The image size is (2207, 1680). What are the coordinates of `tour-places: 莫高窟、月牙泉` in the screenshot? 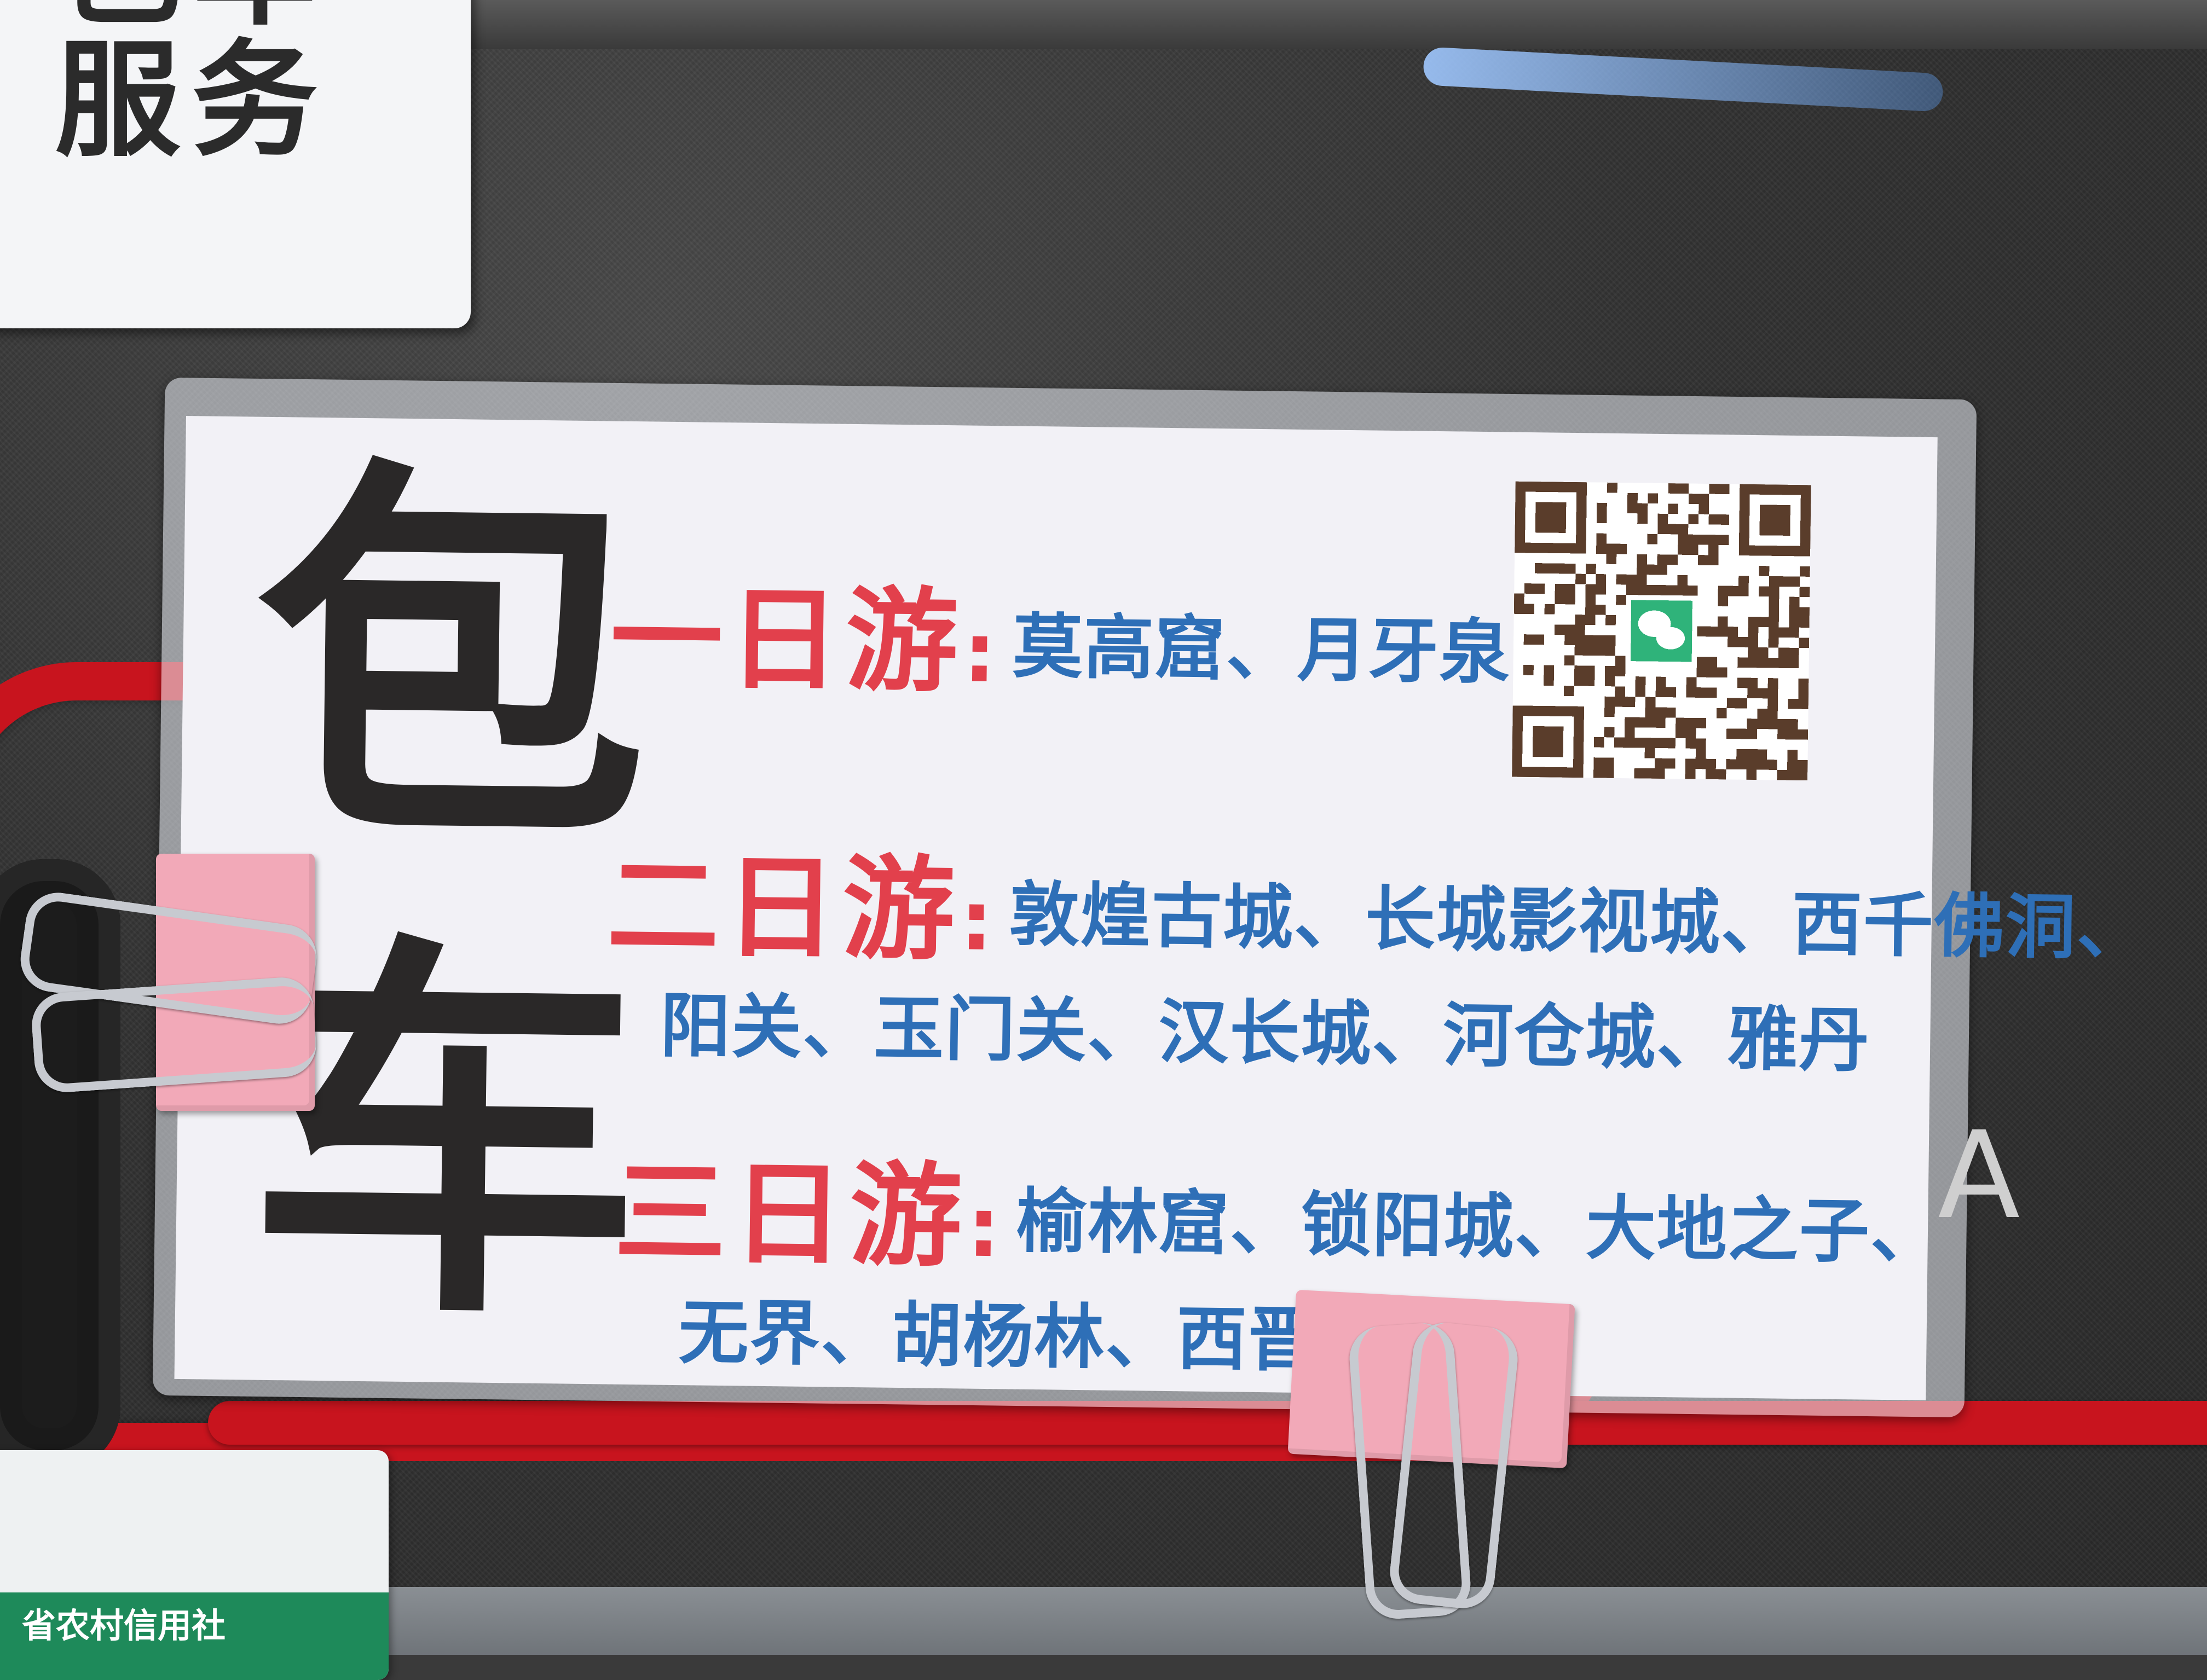 It's located at (1262, 650).